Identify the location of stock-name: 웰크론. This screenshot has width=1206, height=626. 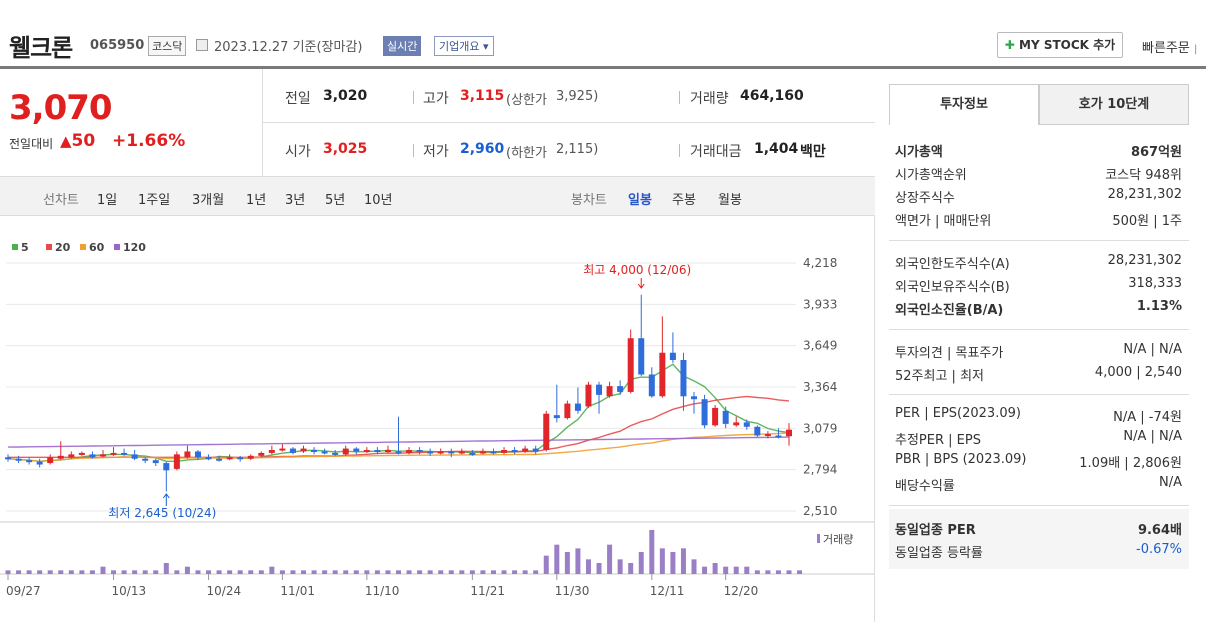
(41, 48).